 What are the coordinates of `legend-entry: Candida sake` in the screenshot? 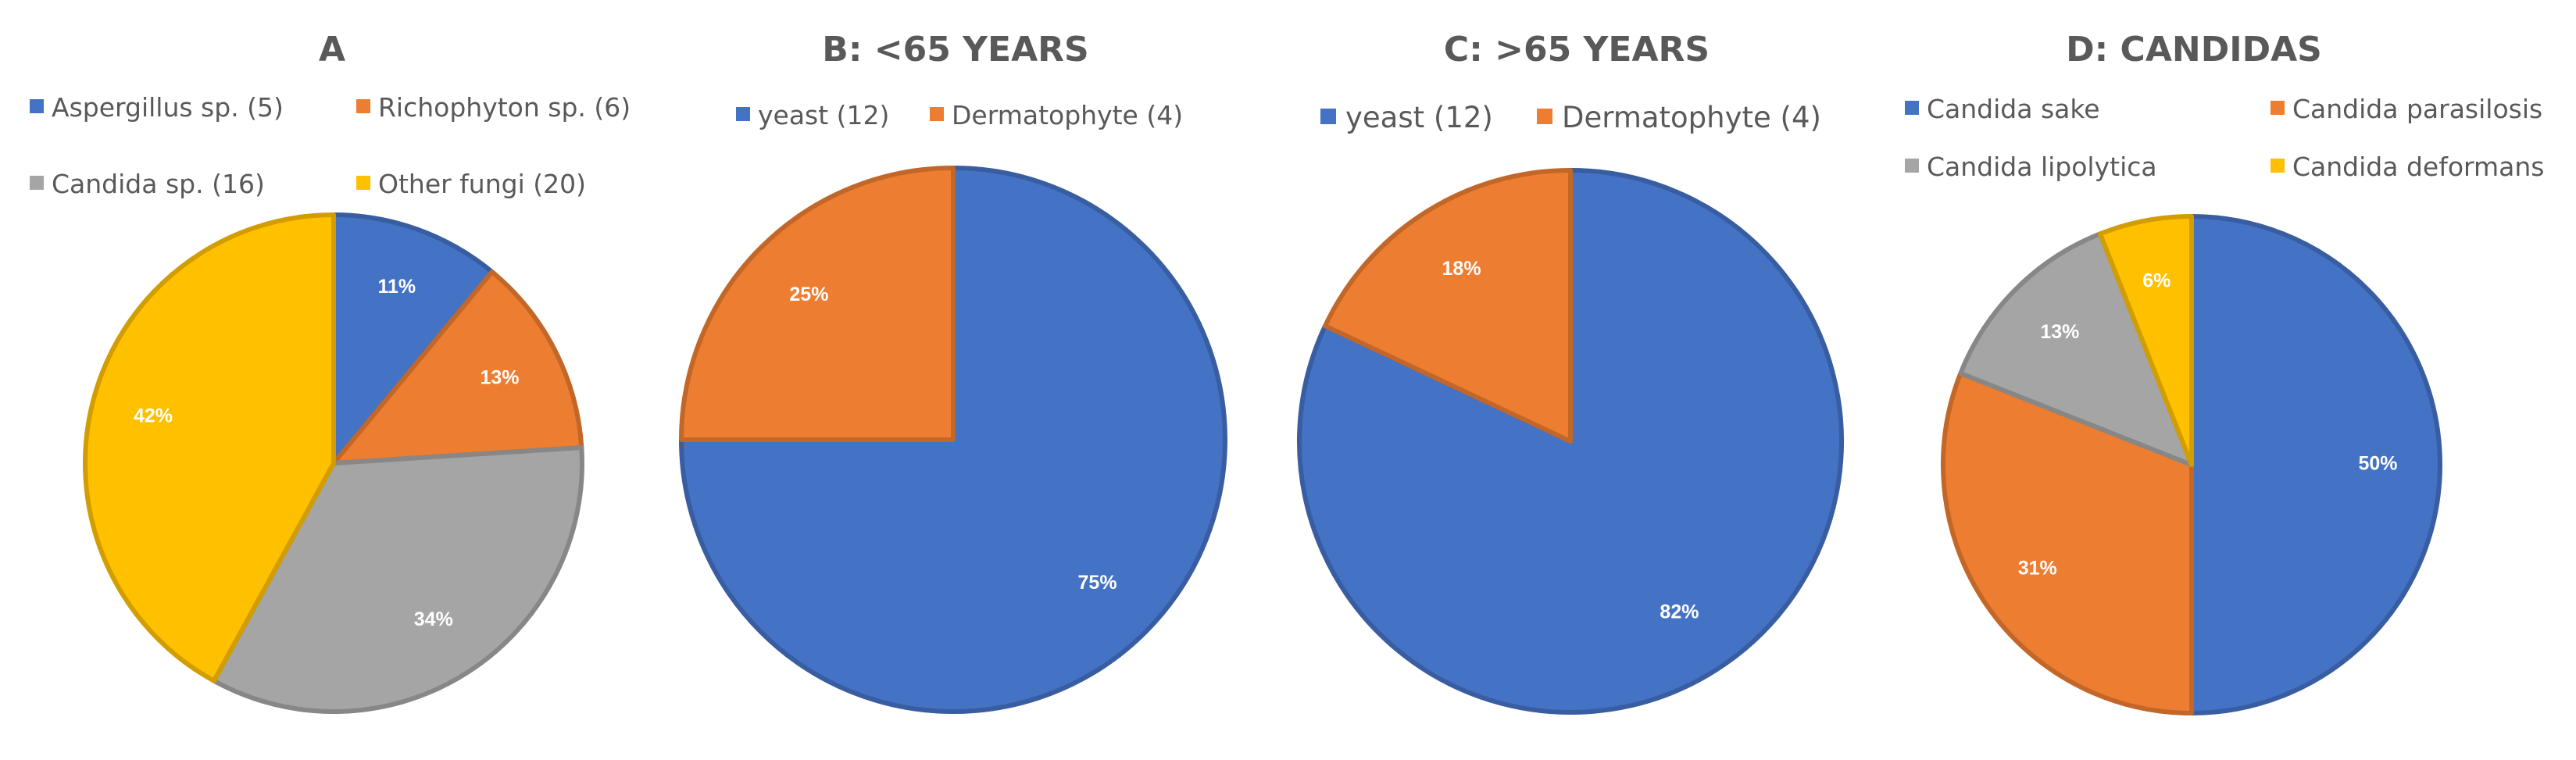 It's located at (2014, 109).